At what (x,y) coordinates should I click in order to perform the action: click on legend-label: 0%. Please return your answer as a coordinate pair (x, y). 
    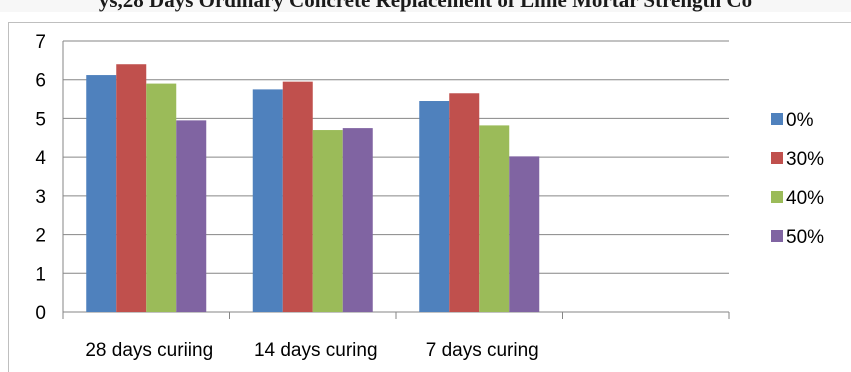
    Looking at the image, I should click on (800, 120).